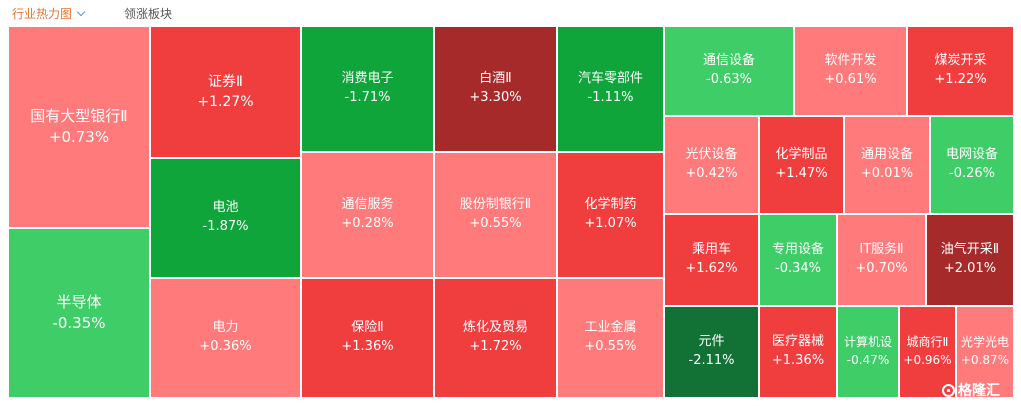 This screenshot has width=1021, height=406. Describe the element at coordinates (79, 137) in the screenshot. I see `tile-change-percent: +0.73%` at that location.